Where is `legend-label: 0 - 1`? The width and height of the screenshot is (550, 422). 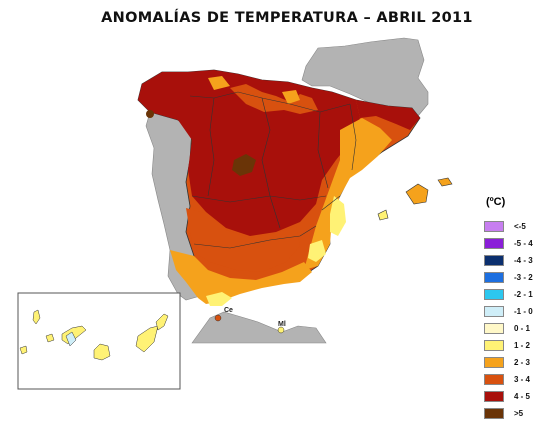 legend-label: 0 - 1 is located at coordinates (522, 328).